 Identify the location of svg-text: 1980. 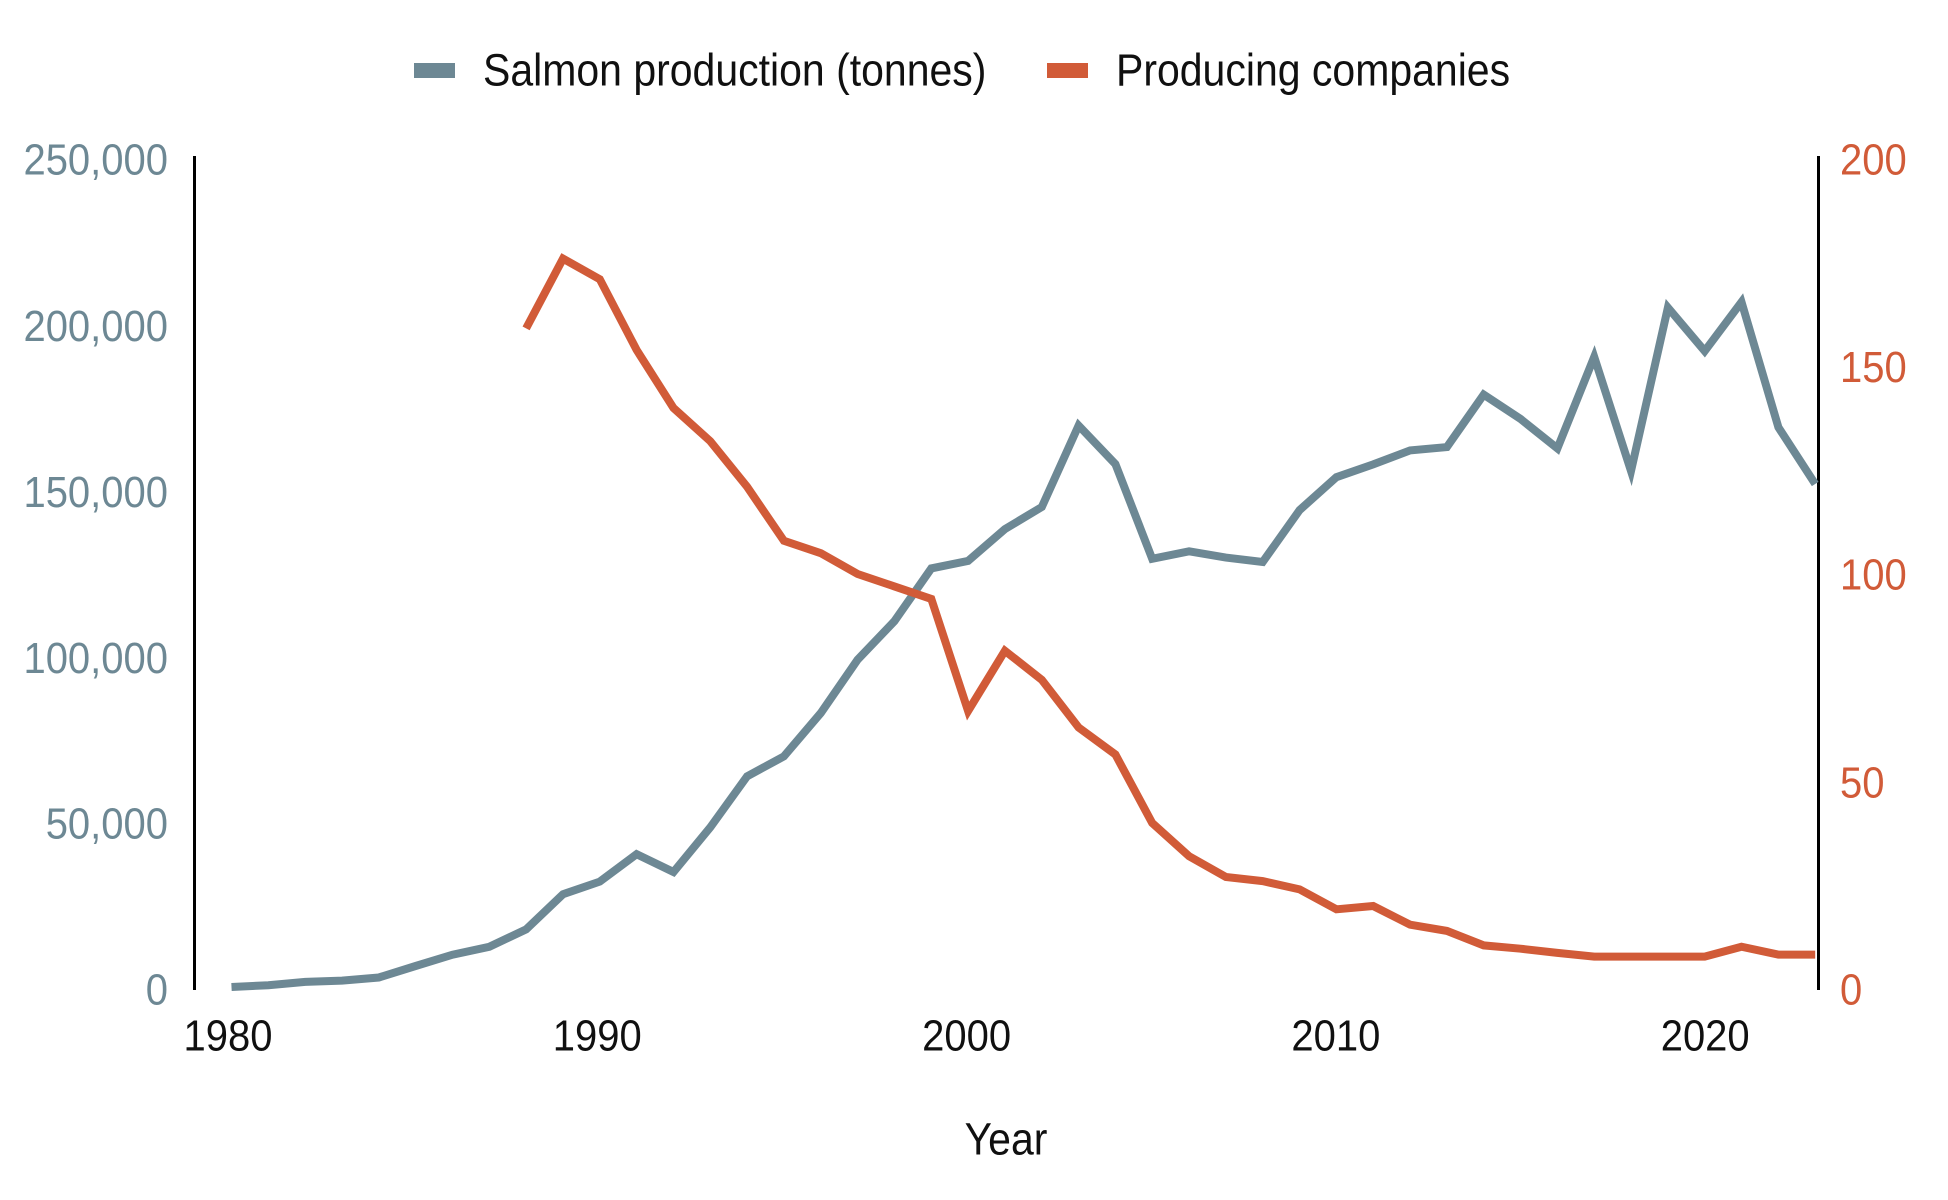
(228, 1035).